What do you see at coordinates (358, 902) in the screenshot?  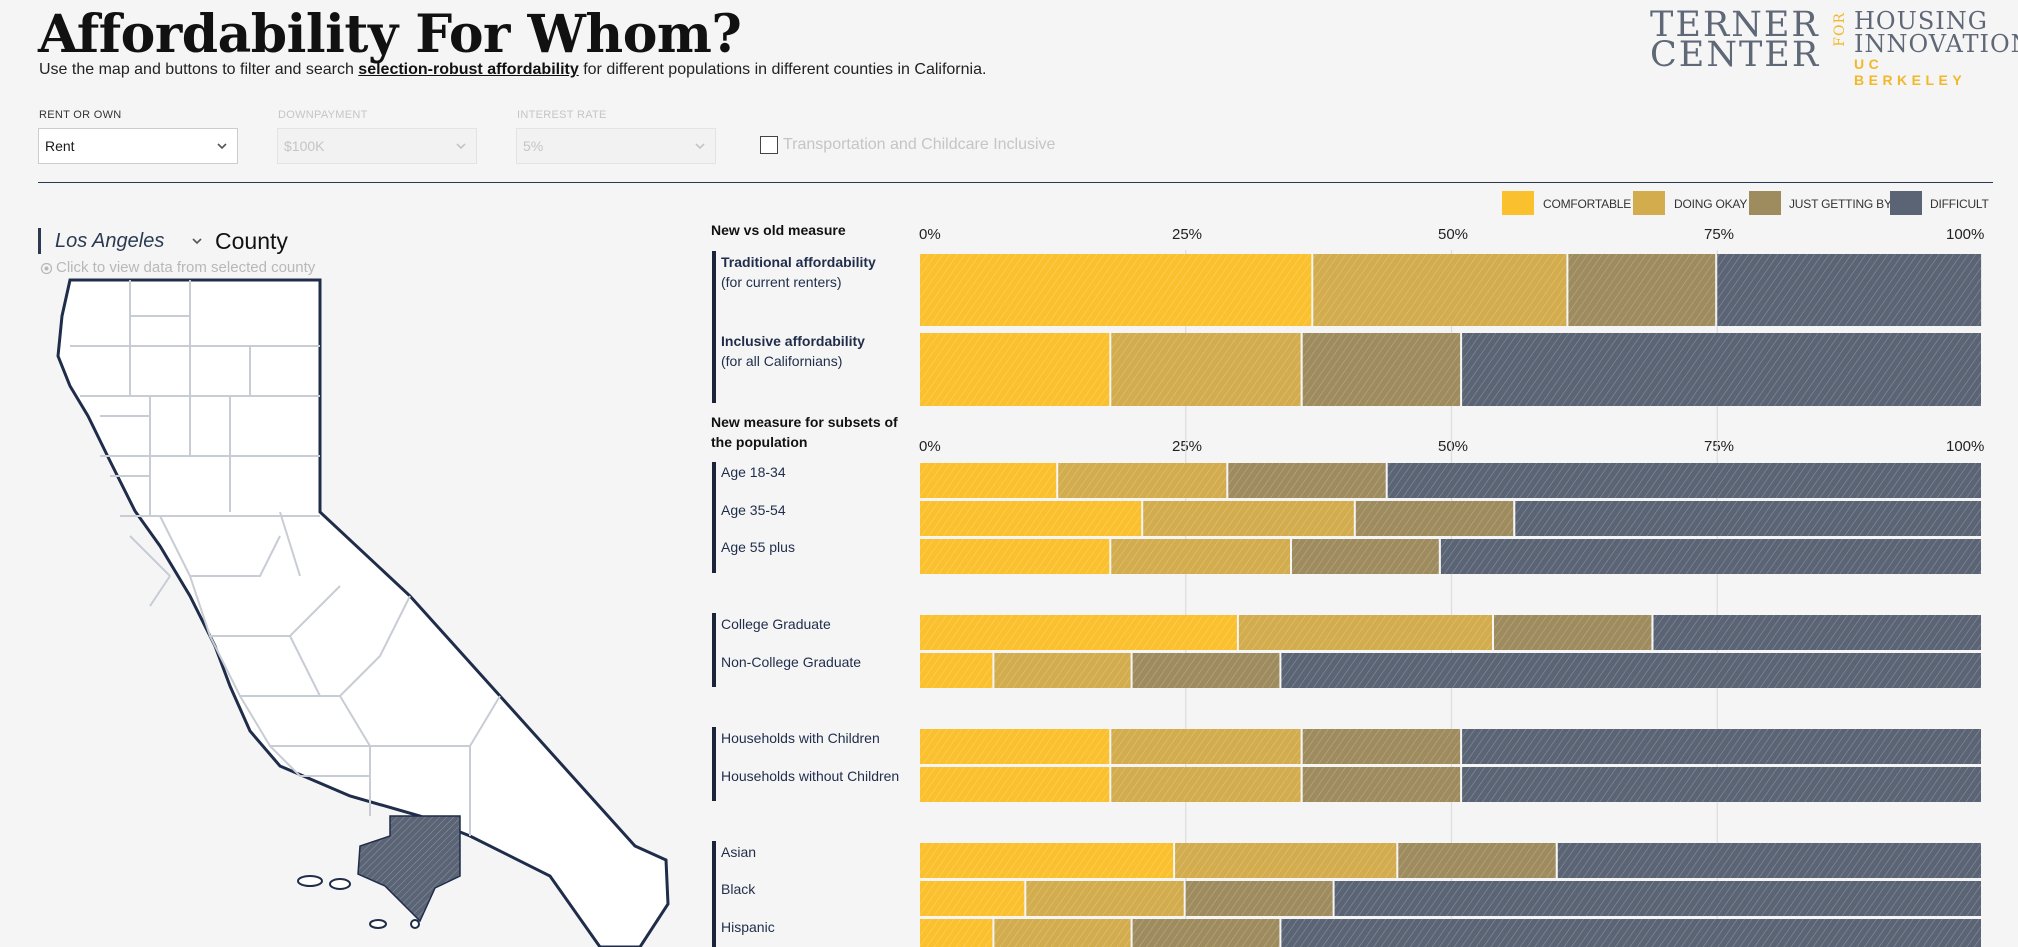 I see `channel-islands` at bounding box center [358, 902].